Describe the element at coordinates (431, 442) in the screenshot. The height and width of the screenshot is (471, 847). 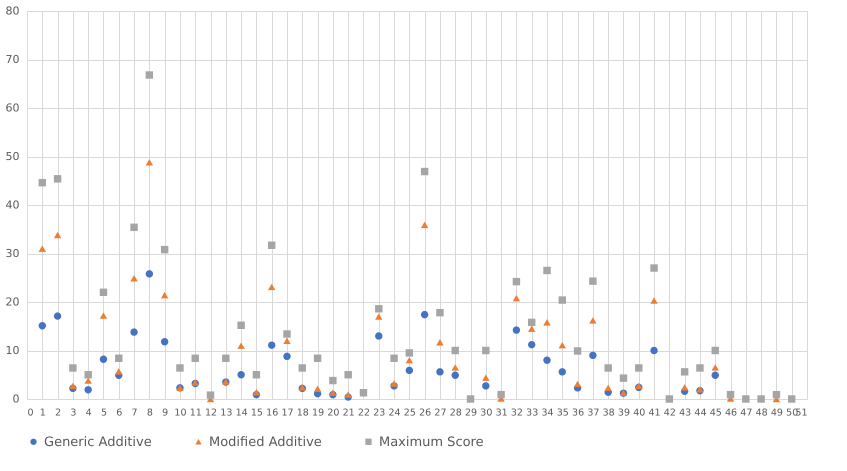
I see `legend-label: Maximum Score` at that location.